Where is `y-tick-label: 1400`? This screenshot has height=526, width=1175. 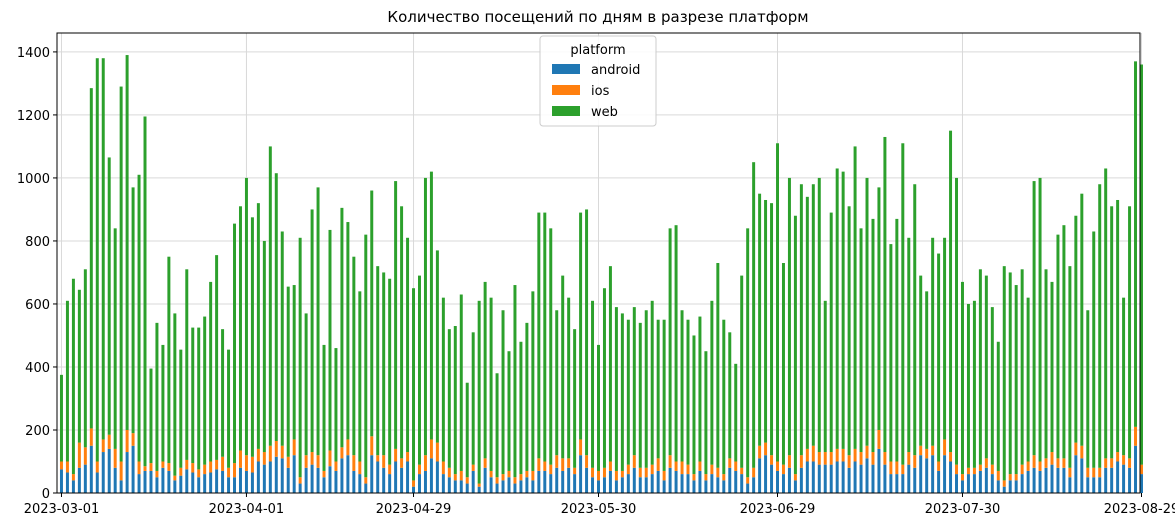
y-tick-label: 1400 is located at coordinates (33, 53).